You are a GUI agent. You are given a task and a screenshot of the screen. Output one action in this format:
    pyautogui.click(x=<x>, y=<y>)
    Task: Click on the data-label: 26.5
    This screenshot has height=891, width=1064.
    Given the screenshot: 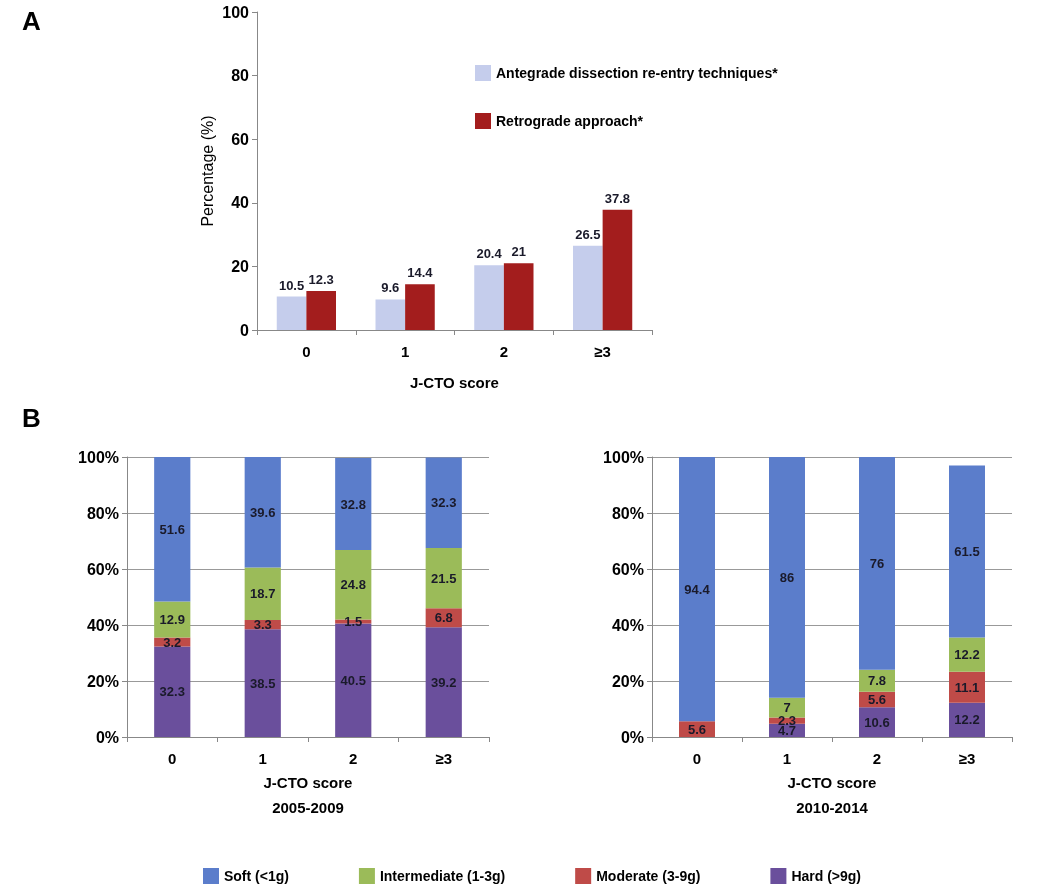 What is the action you would take?
    pyautogui.click(x=588, y=234)
    